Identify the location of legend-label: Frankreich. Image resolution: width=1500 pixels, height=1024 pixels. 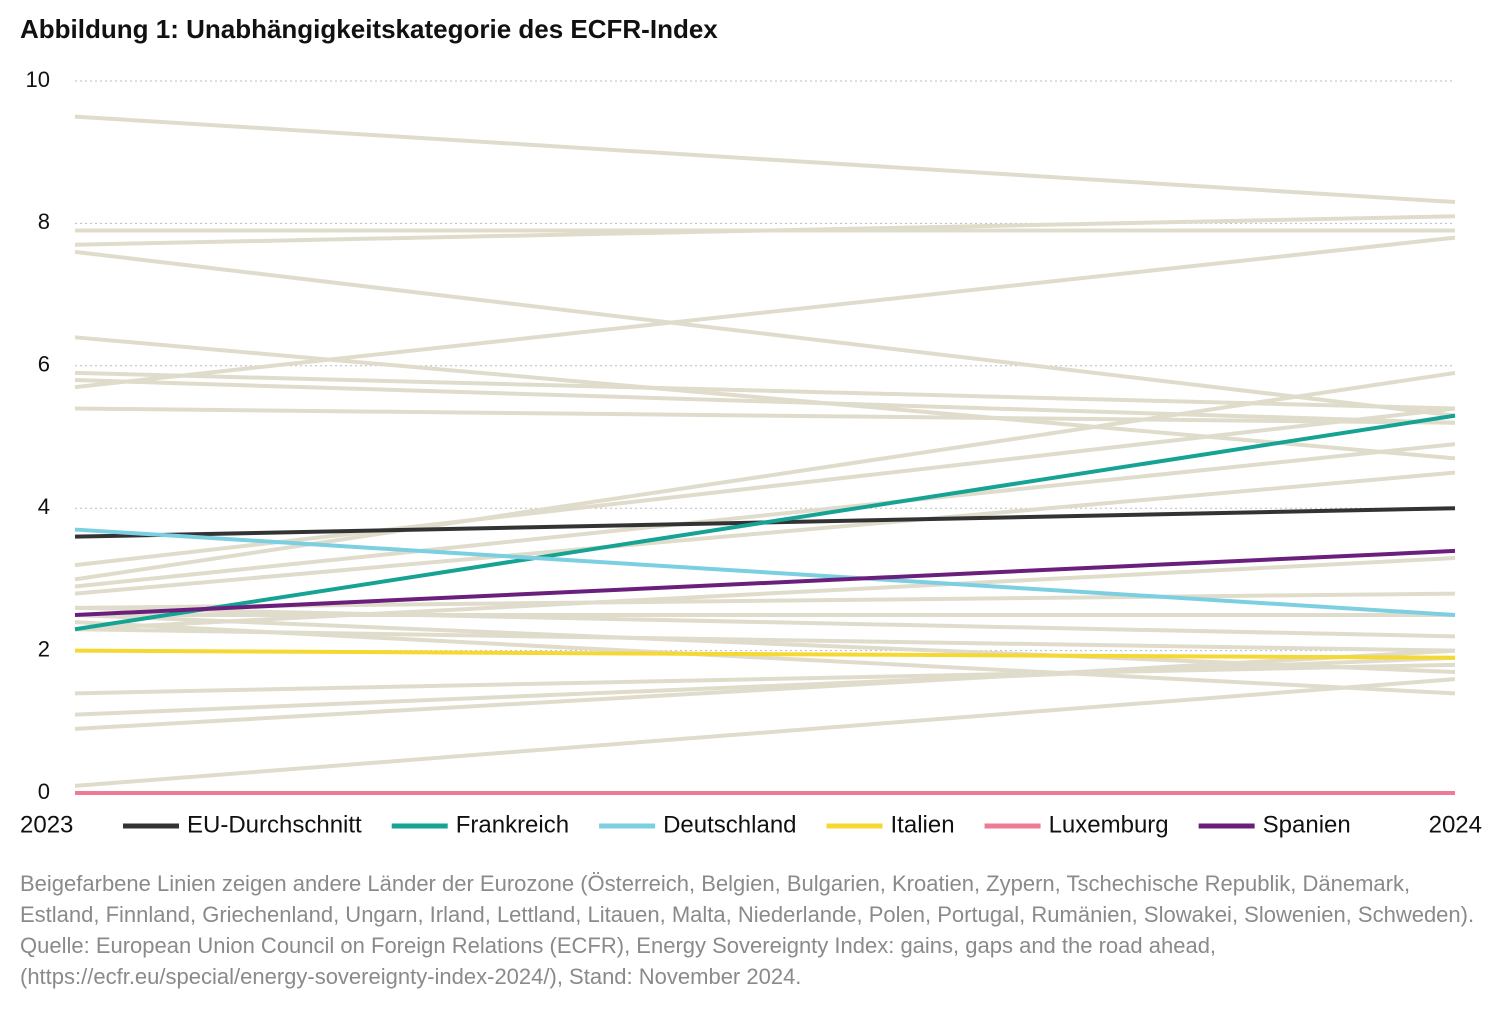
(512, 824).